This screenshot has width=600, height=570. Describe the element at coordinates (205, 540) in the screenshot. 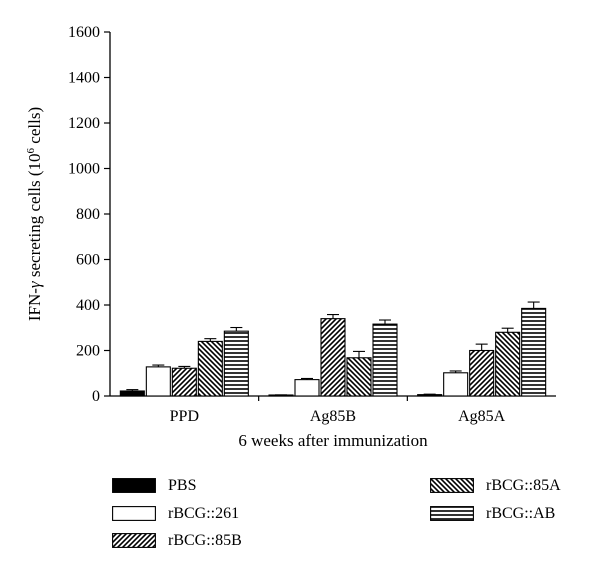

I see `legend-label: rBCG::85B` at that location.